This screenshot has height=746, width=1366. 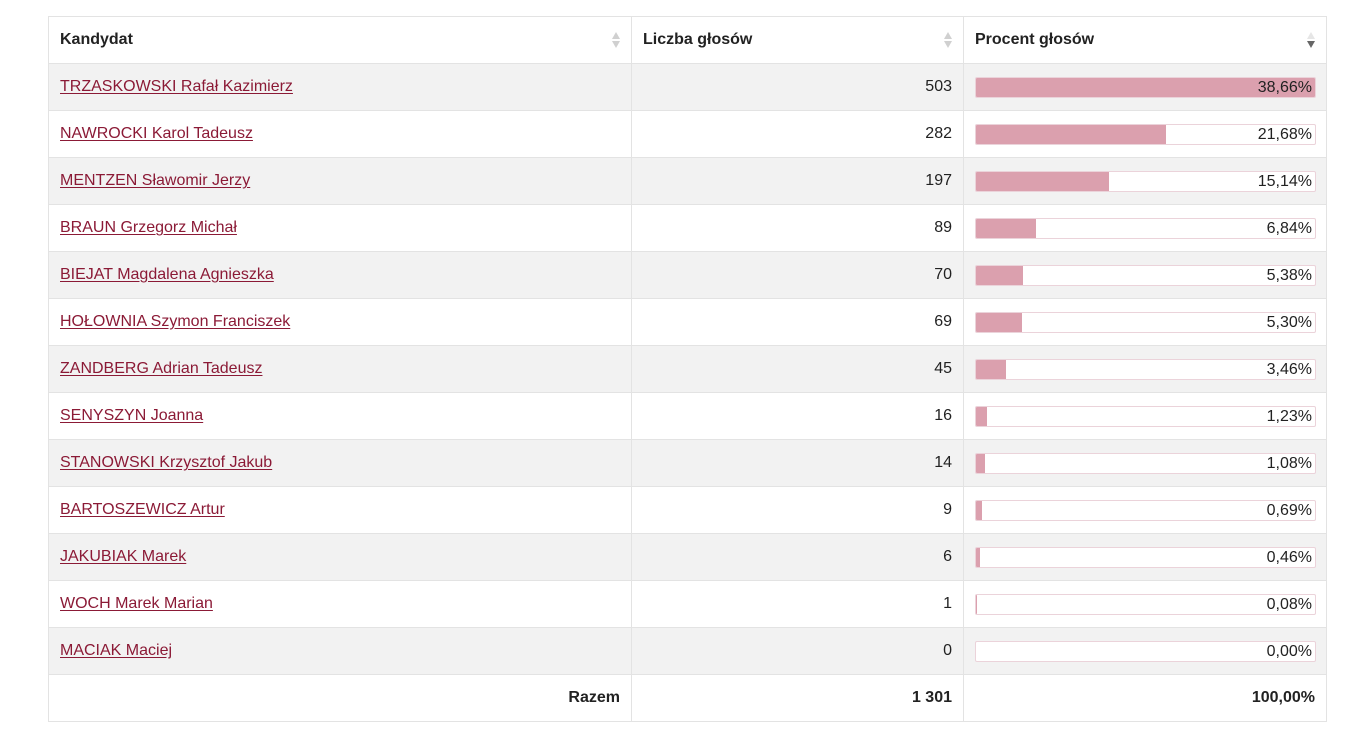 What do you see at coordinates (1145, 322) in the screenshot?
I see `percent-cell: 5,30%` at bounding box center [1145, 322].